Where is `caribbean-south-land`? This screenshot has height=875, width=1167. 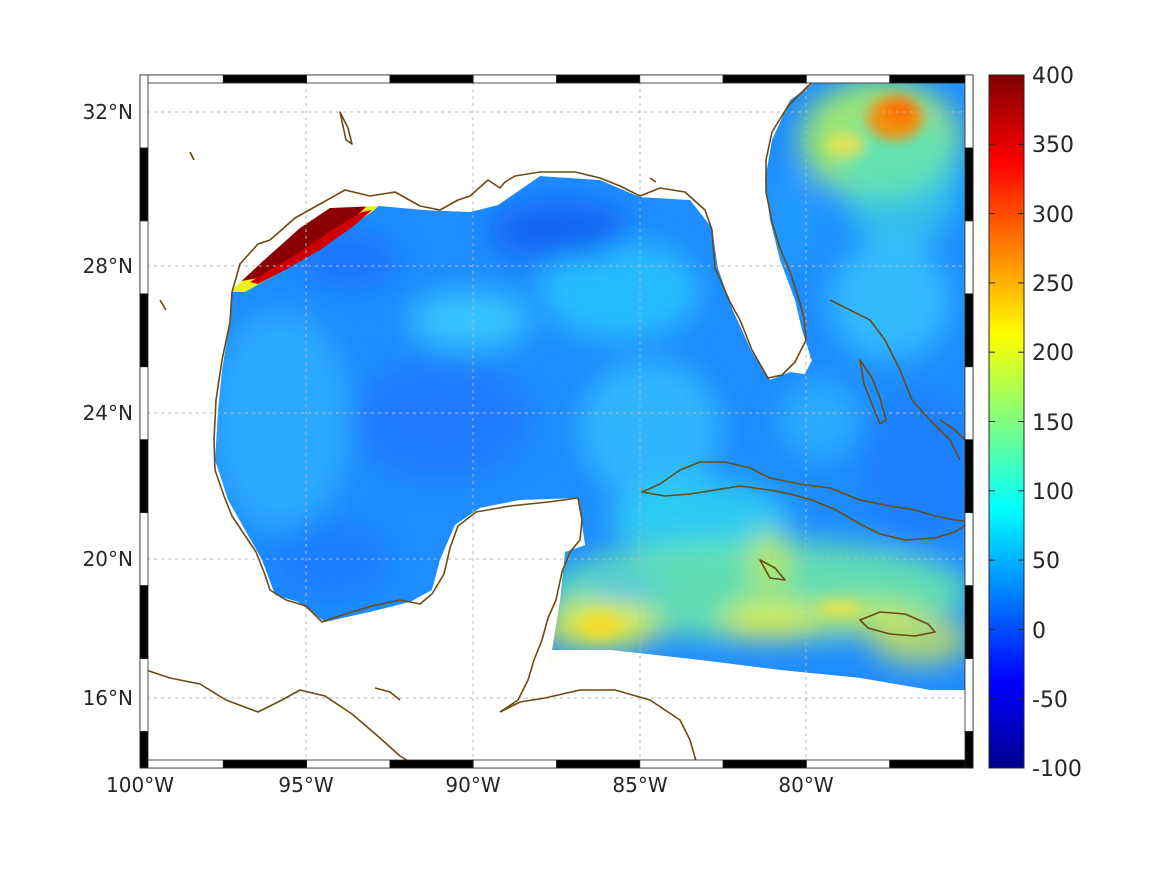
caribbean-south-land is located at coordinates (758, 709).